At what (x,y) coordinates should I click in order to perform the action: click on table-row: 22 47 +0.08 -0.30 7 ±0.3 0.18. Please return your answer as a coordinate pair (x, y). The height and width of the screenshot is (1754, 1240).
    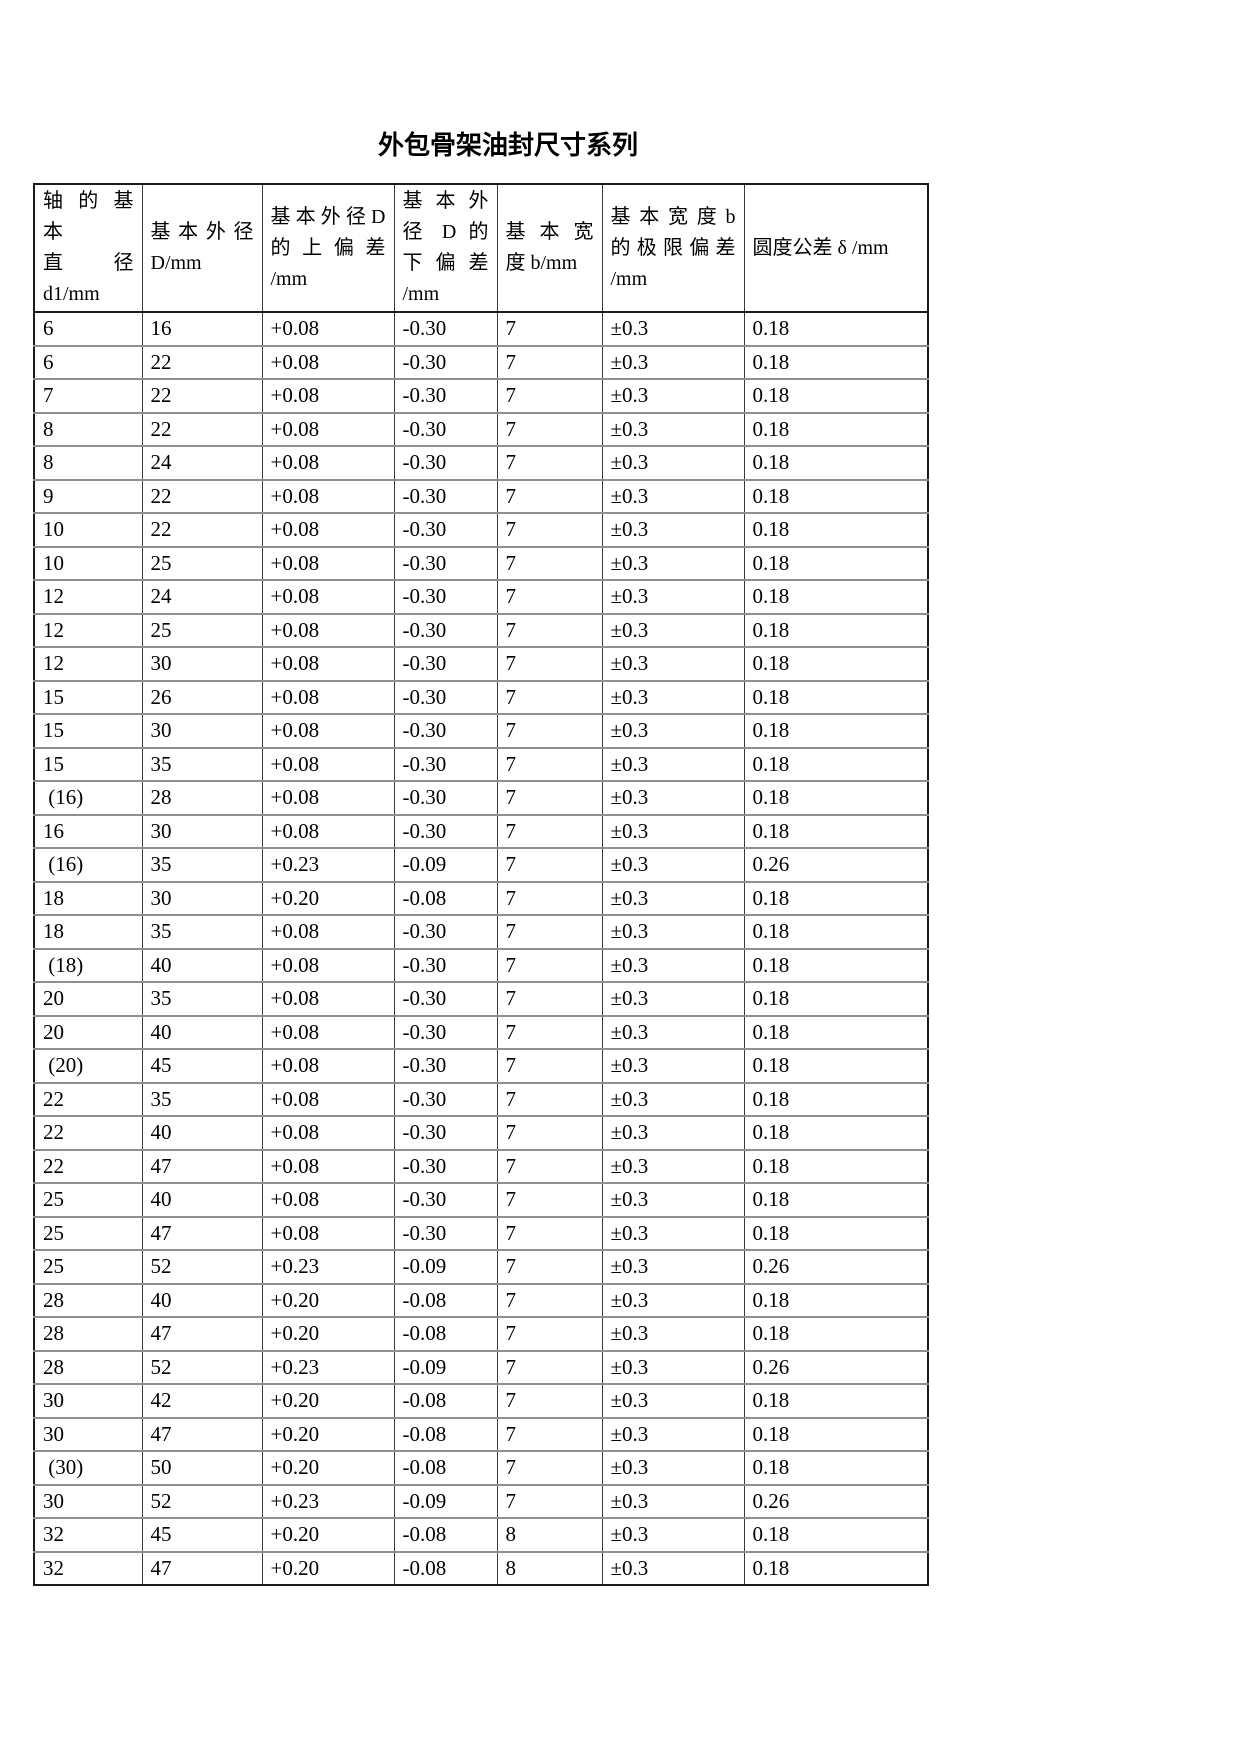
    Looking at the image, I should click on (481, 1165).